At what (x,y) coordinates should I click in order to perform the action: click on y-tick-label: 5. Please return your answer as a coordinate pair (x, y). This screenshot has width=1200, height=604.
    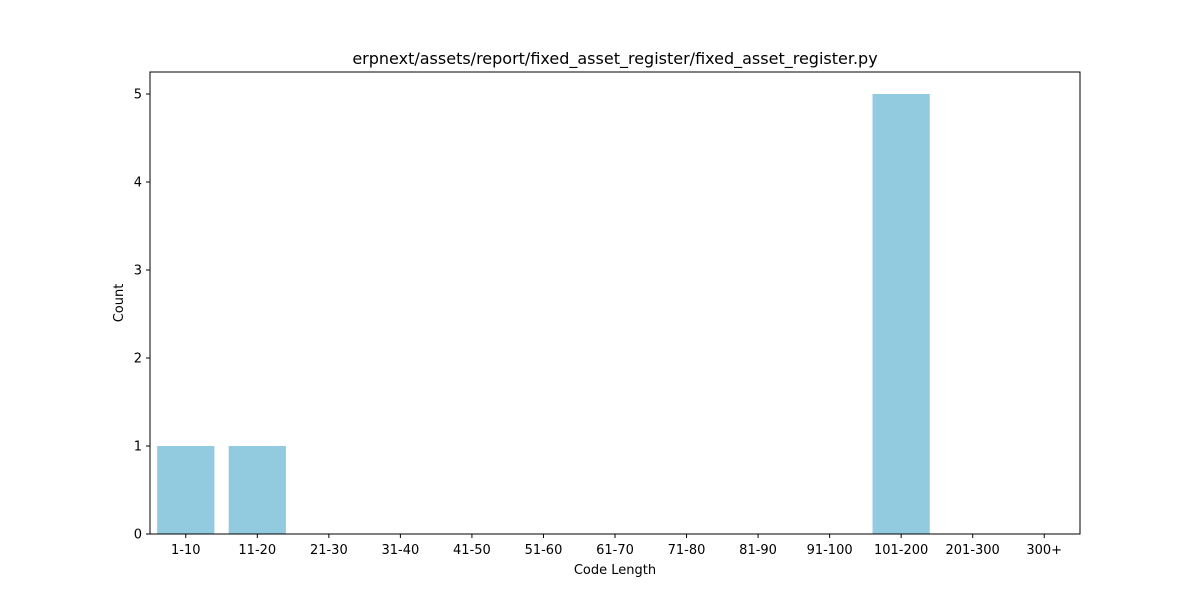
    Looking at the image, I should click on (138, 95).